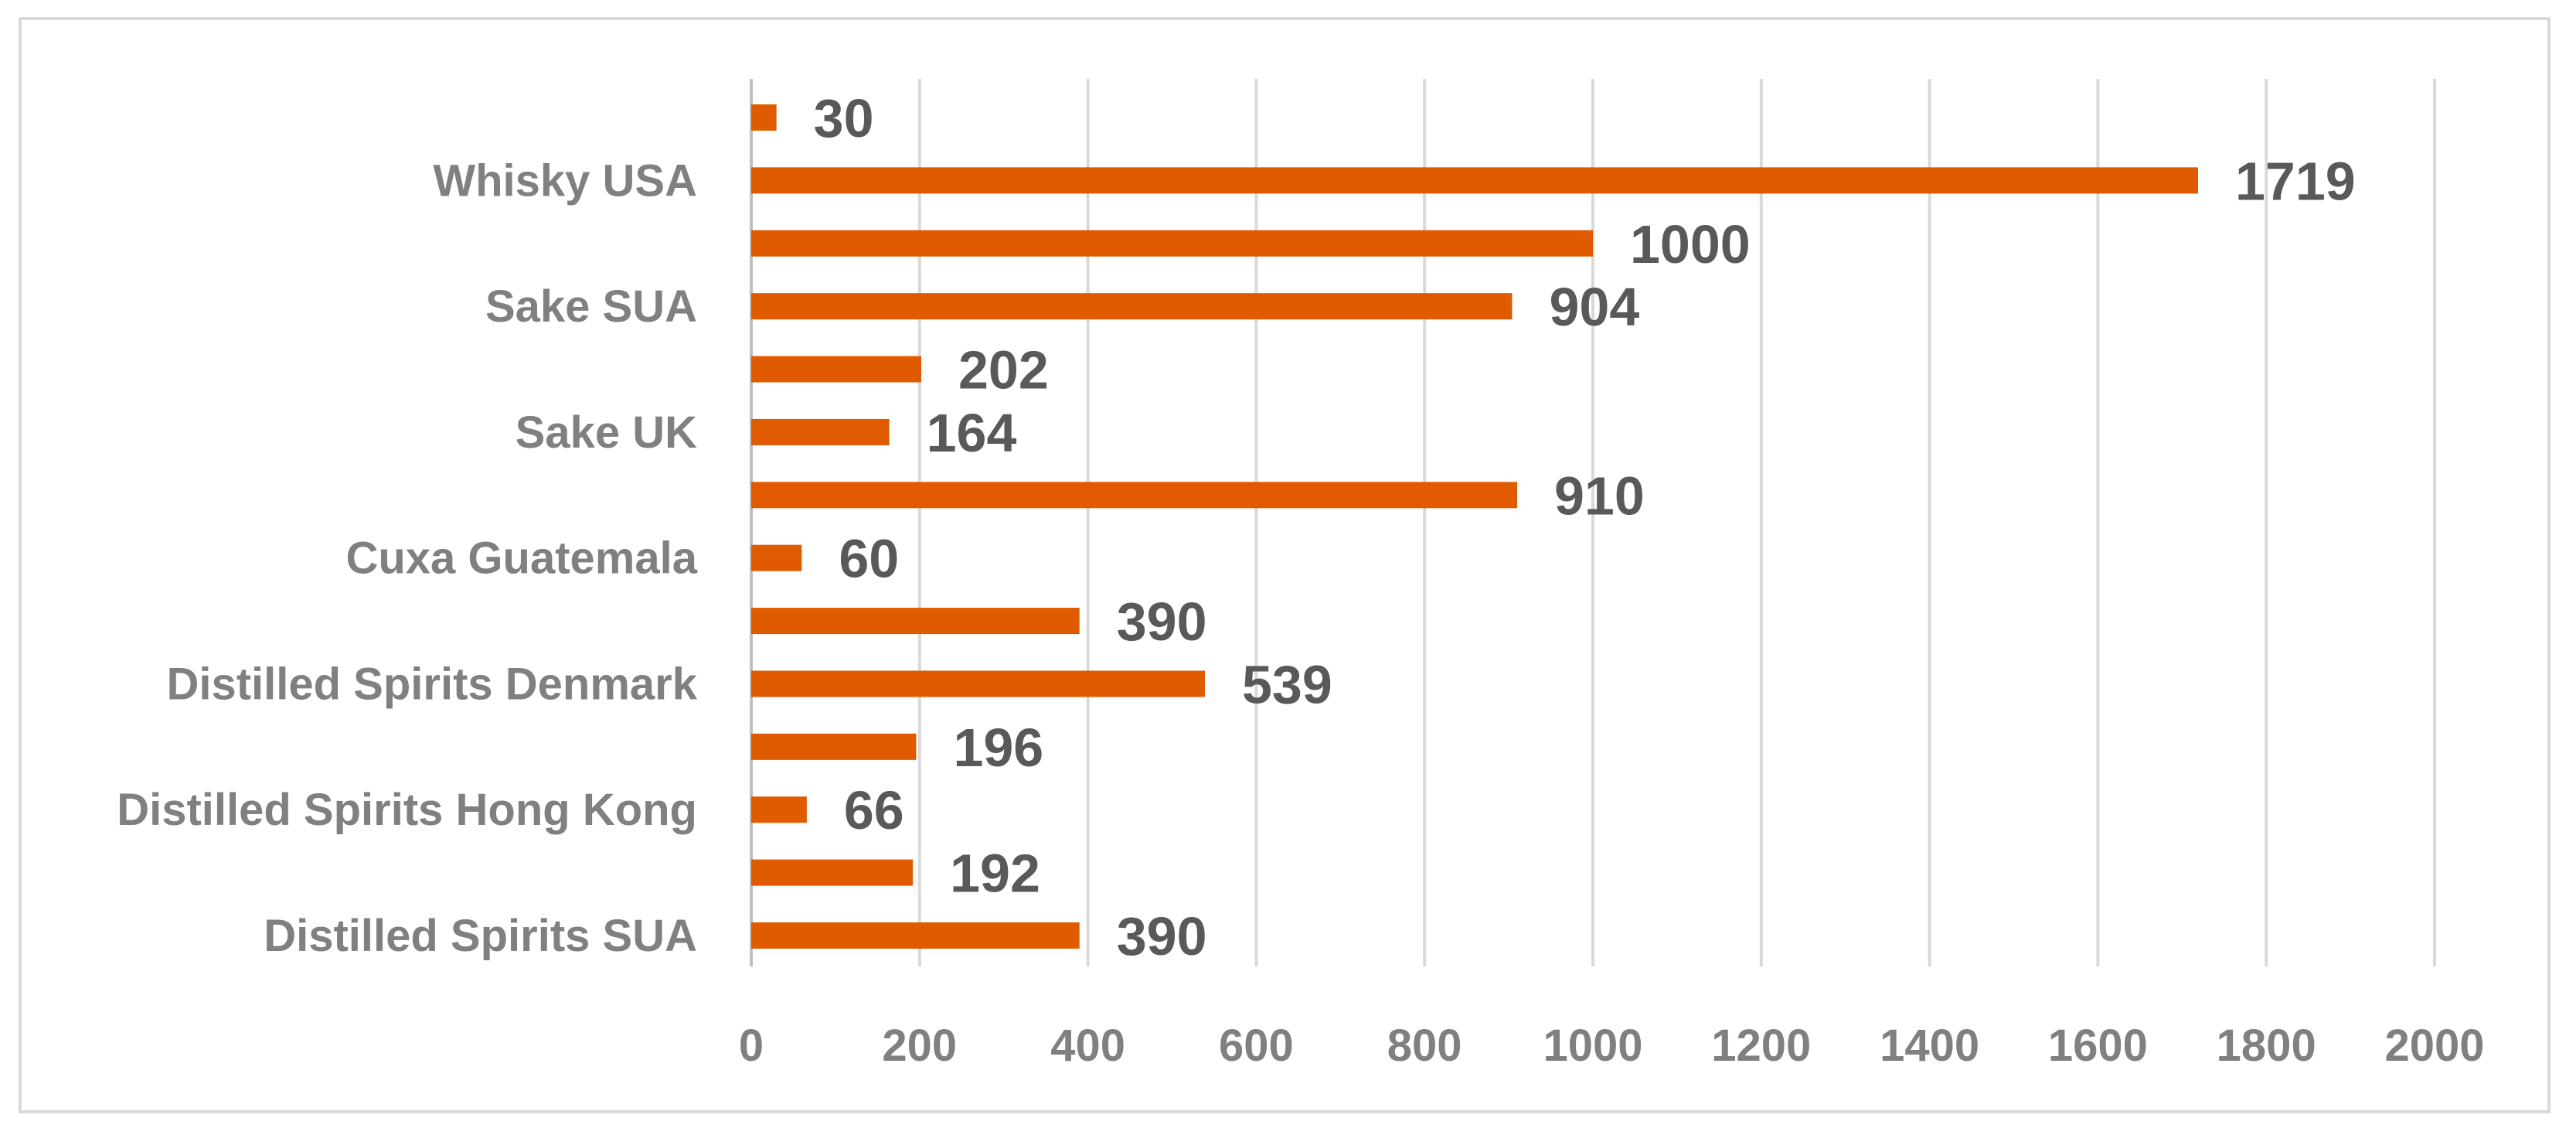 The image size is (2576, 1135). I want to click on x-tick-label: 1000, so click(1593, 1046).